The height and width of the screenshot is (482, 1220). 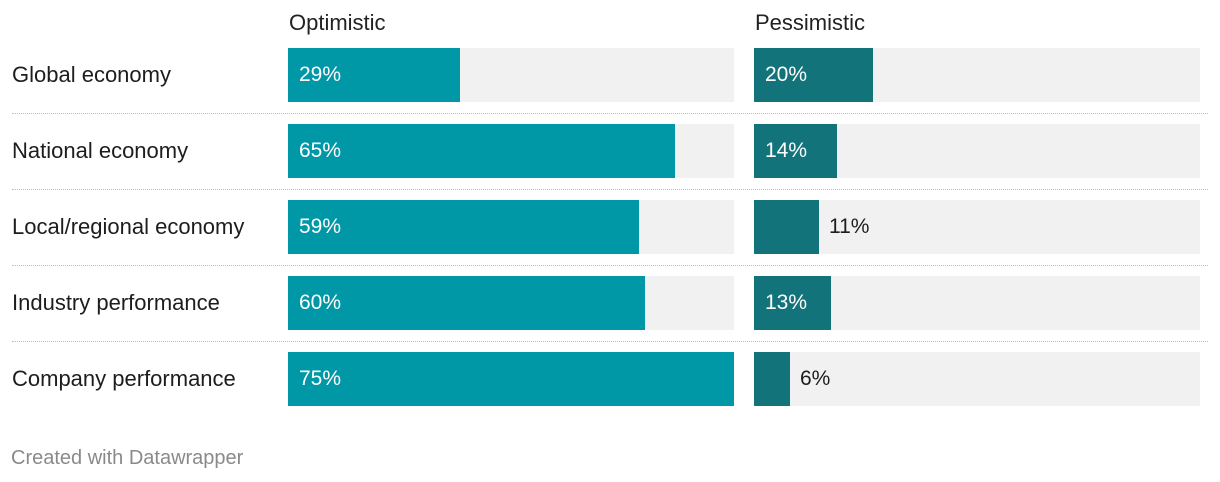 What do you see at coordinates (463, 227) in the screenshot?
I see `bar-optimistic-local-regional-economy` at bounding box center [463, 227].